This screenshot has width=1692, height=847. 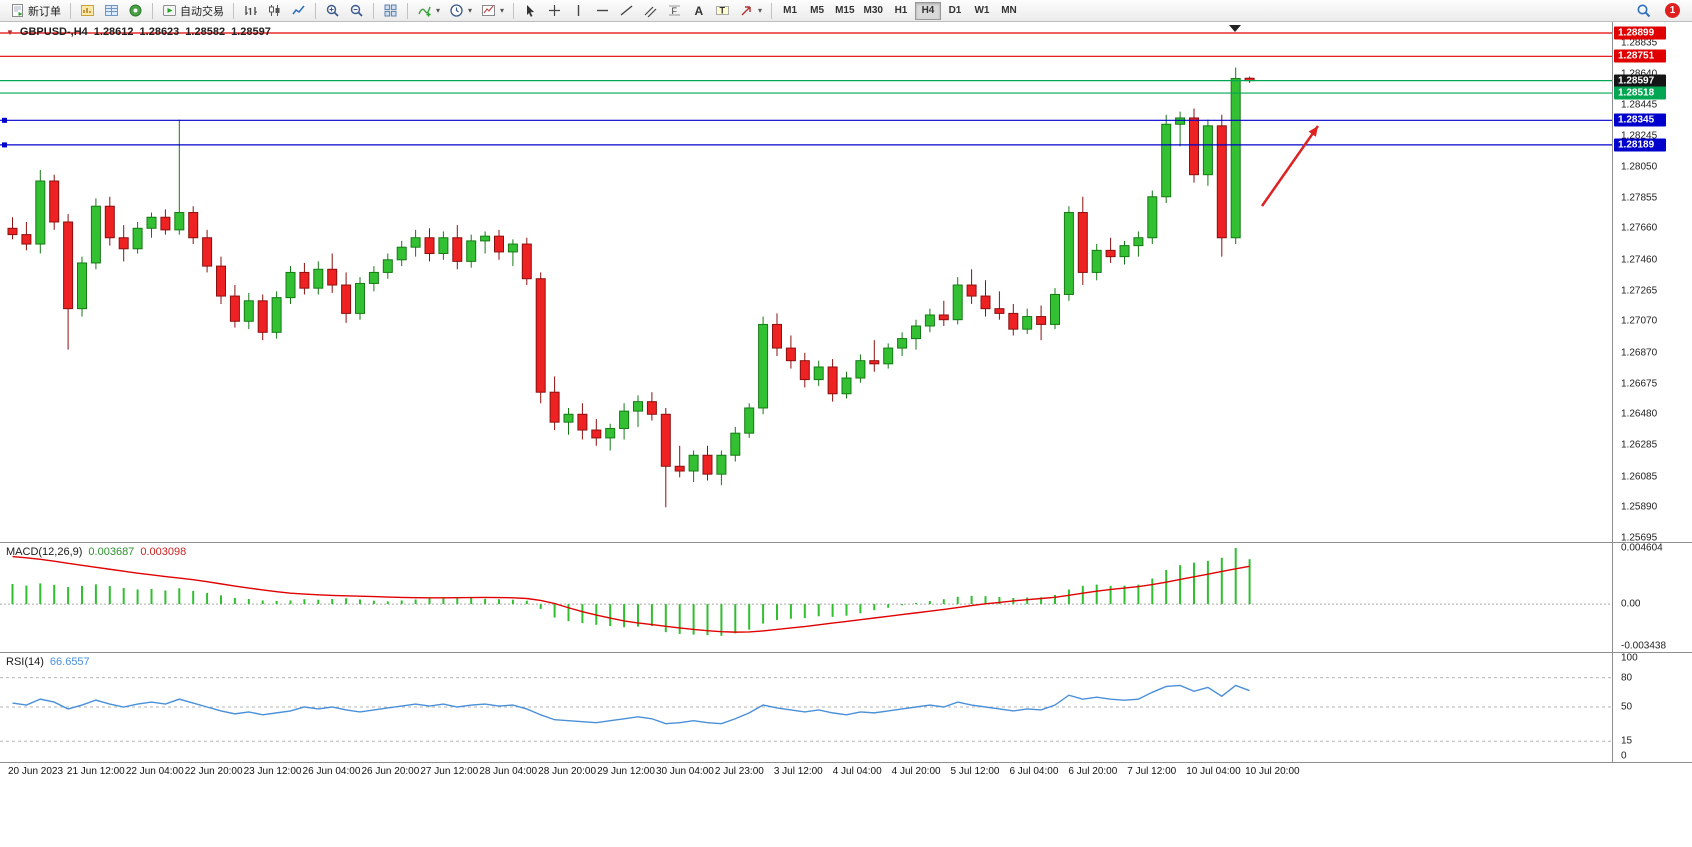 I want to click on time-axis-label: 26 Jun 20:00, so click(x=390, y=771).